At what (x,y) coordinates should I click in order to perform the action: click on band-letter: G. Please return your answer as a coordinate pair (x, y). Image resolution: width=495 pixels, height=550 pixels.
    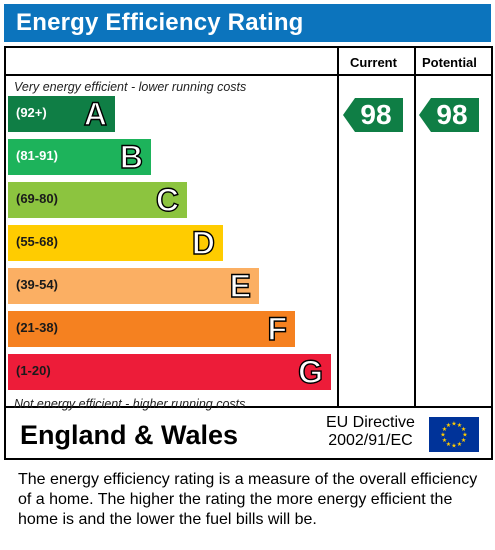
    Looking at the image, I should click on (310, 371).